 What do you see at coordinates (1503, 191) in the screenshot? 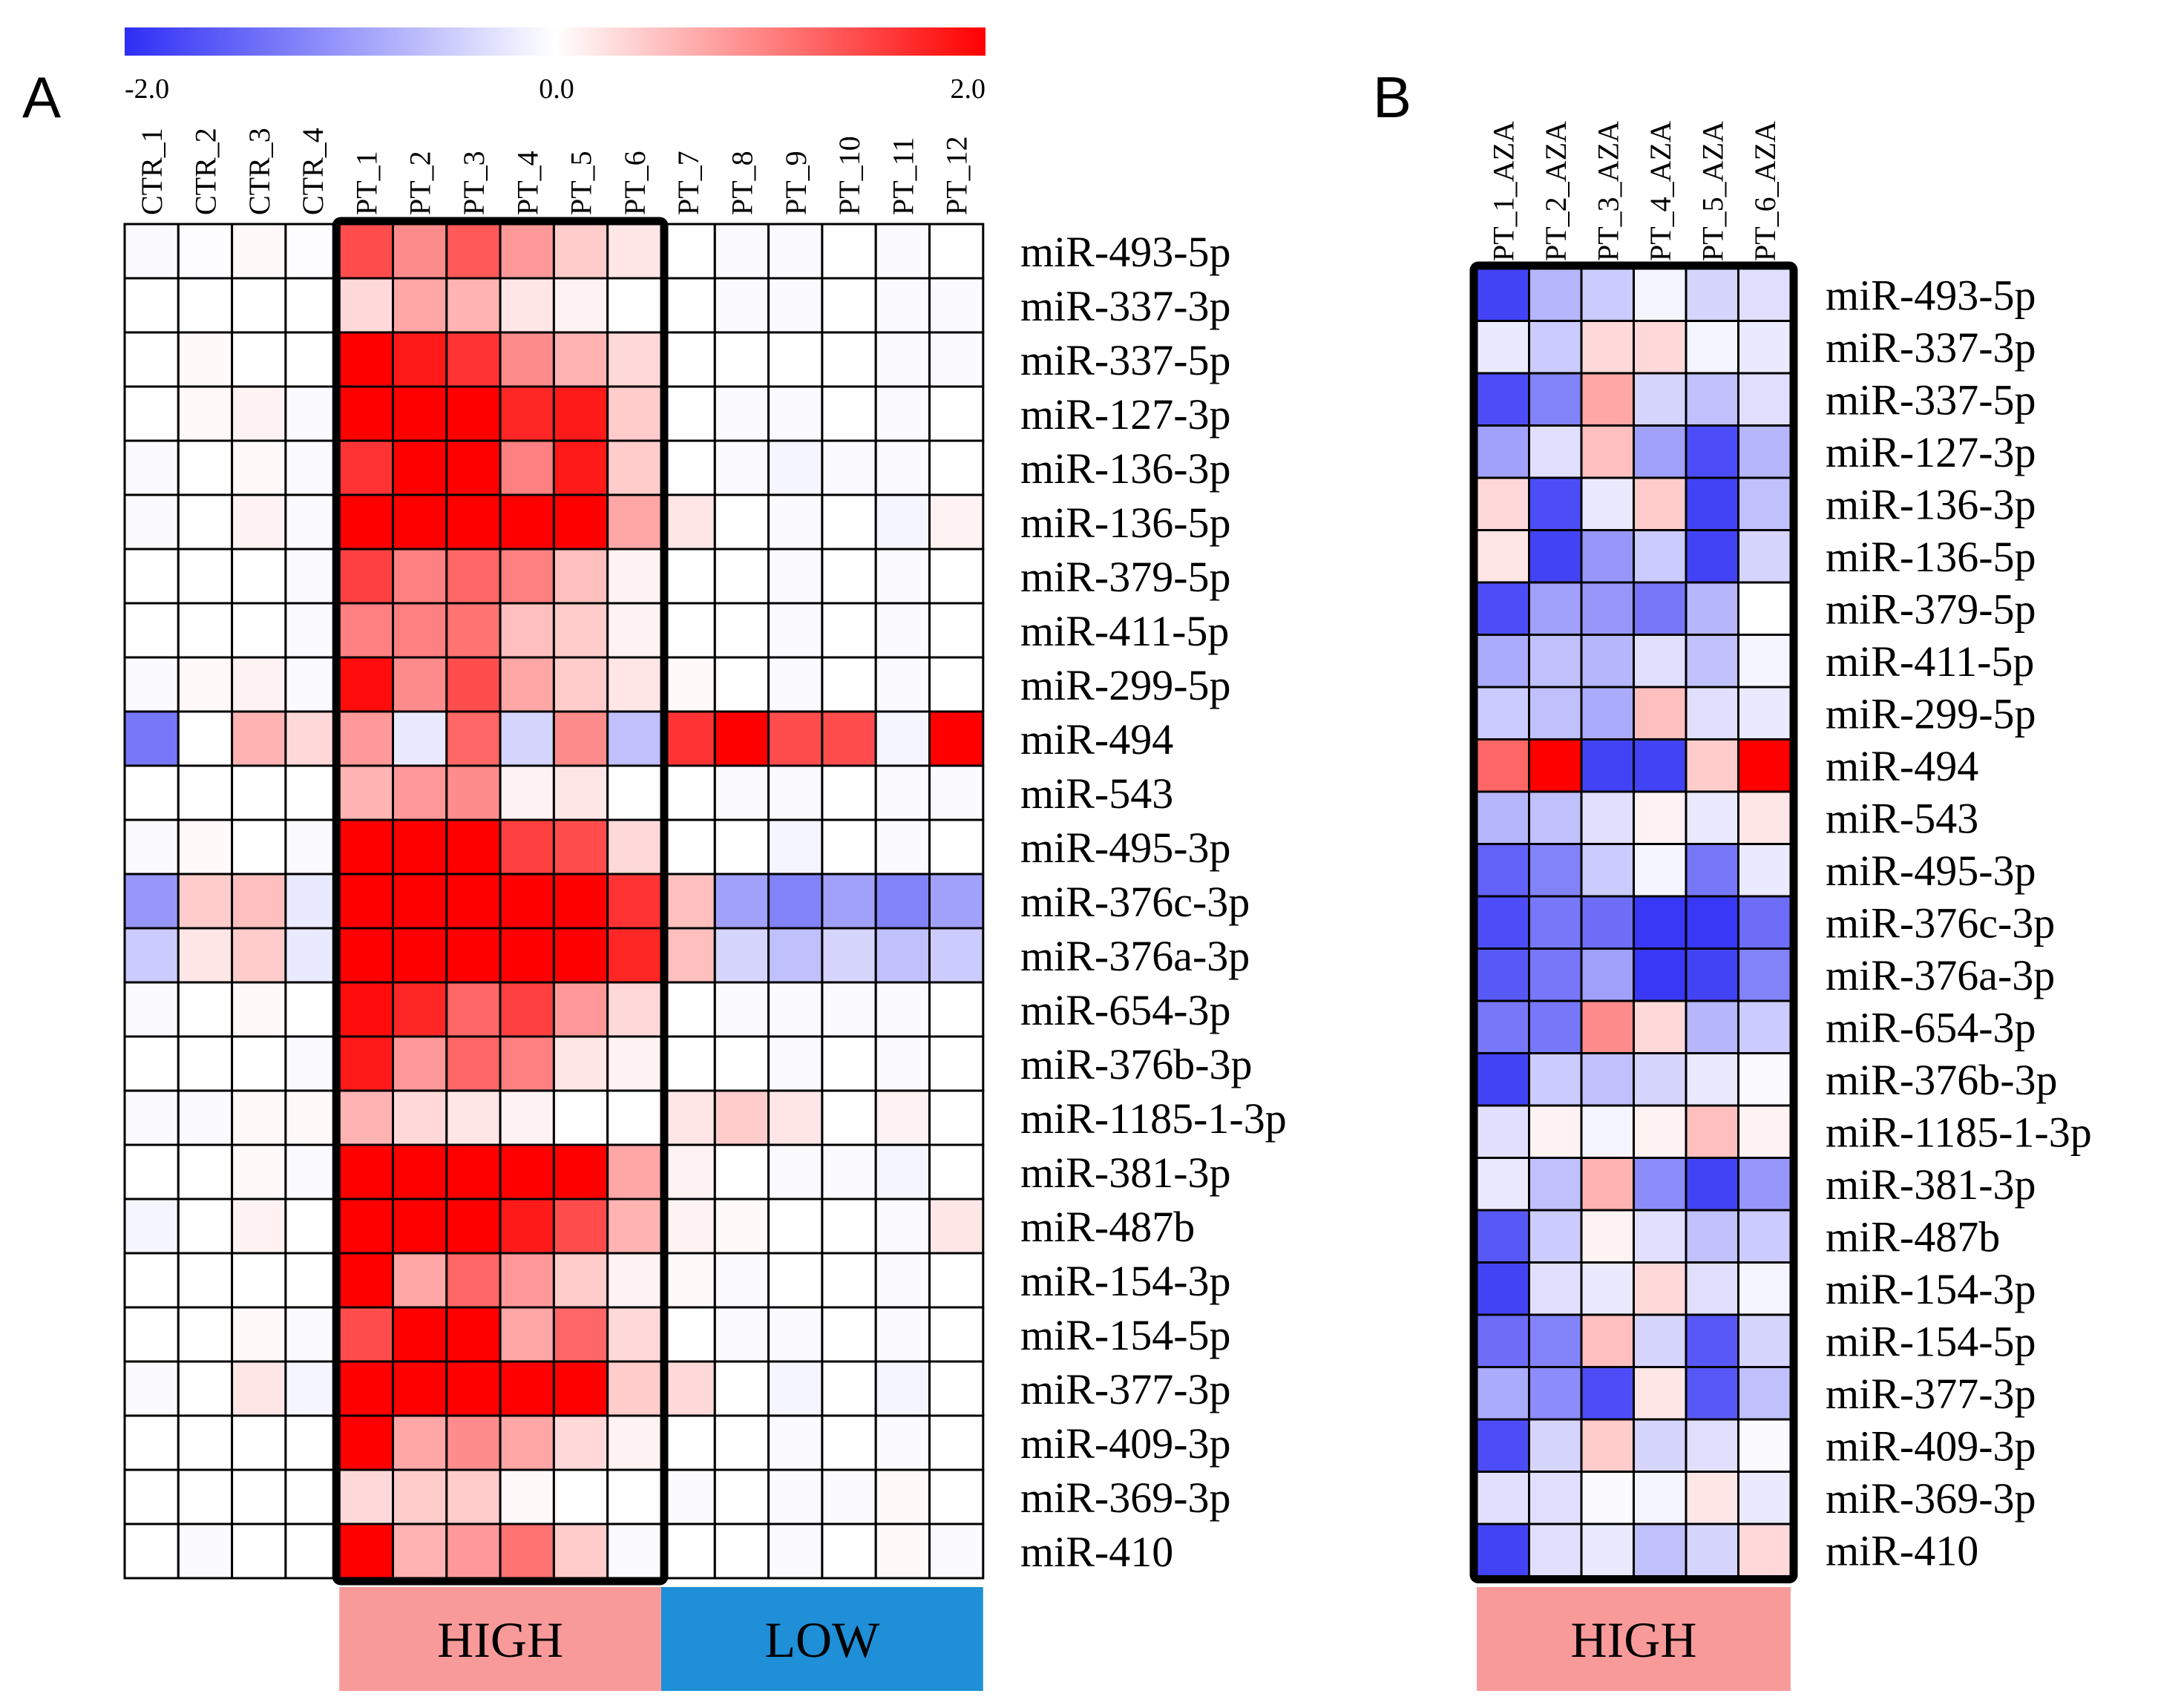
I see `column-label: PT_1_AZA` at bounding box center [1503, 191].